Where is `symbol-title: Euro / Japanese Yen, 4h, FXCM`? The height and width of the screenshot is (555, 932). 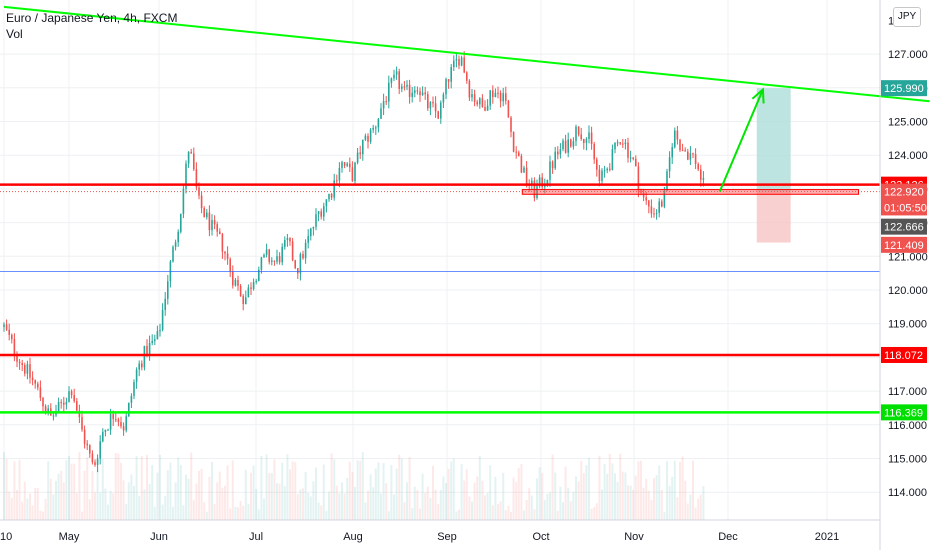 symbol-title: Euro / Japanese Yen, 4h, FXCM is located at coordinates (92, 18).